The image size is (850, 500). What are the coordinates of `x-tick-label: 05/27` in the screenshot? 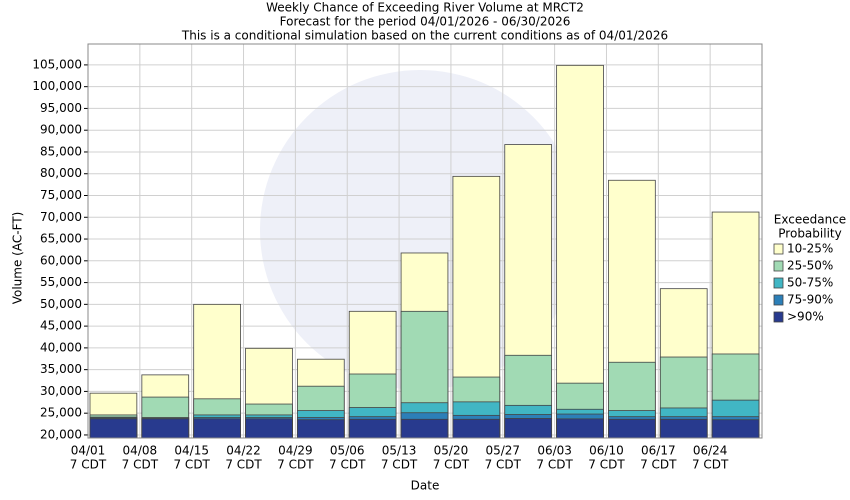 It's located at (502, 451).